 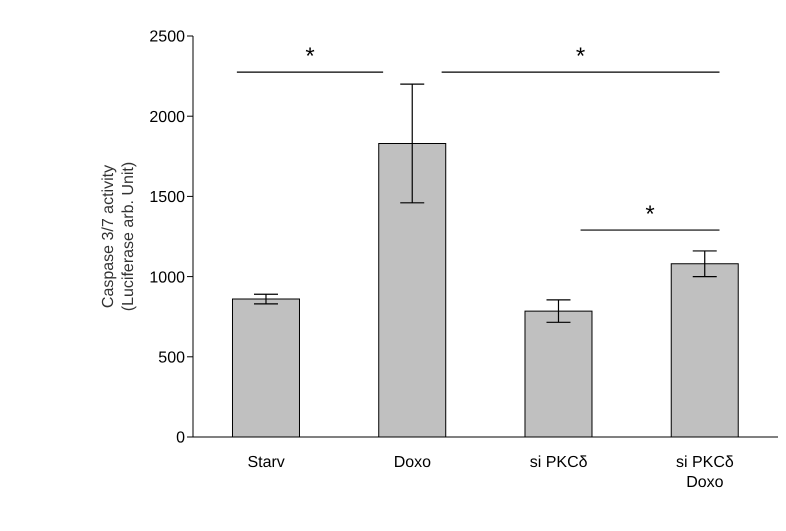 What do you see at coordinates (167, 117) in the screenshot?
I see `y-tick-label: 2000` at bounding box center [167, 117].